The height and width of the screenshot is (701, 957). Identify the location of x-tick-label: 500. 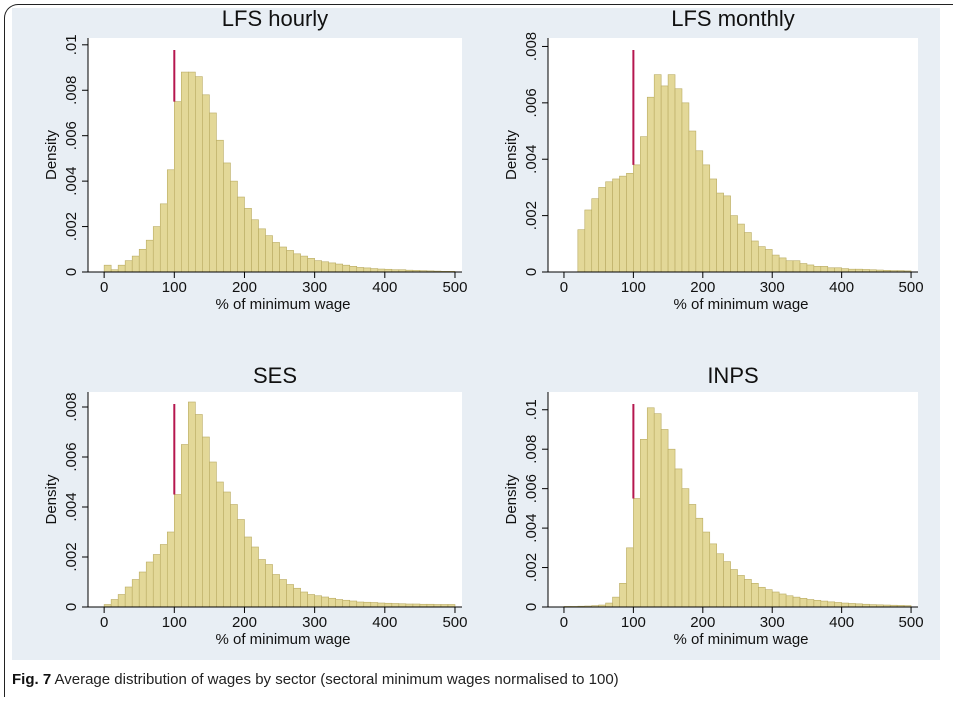
(454, 622).